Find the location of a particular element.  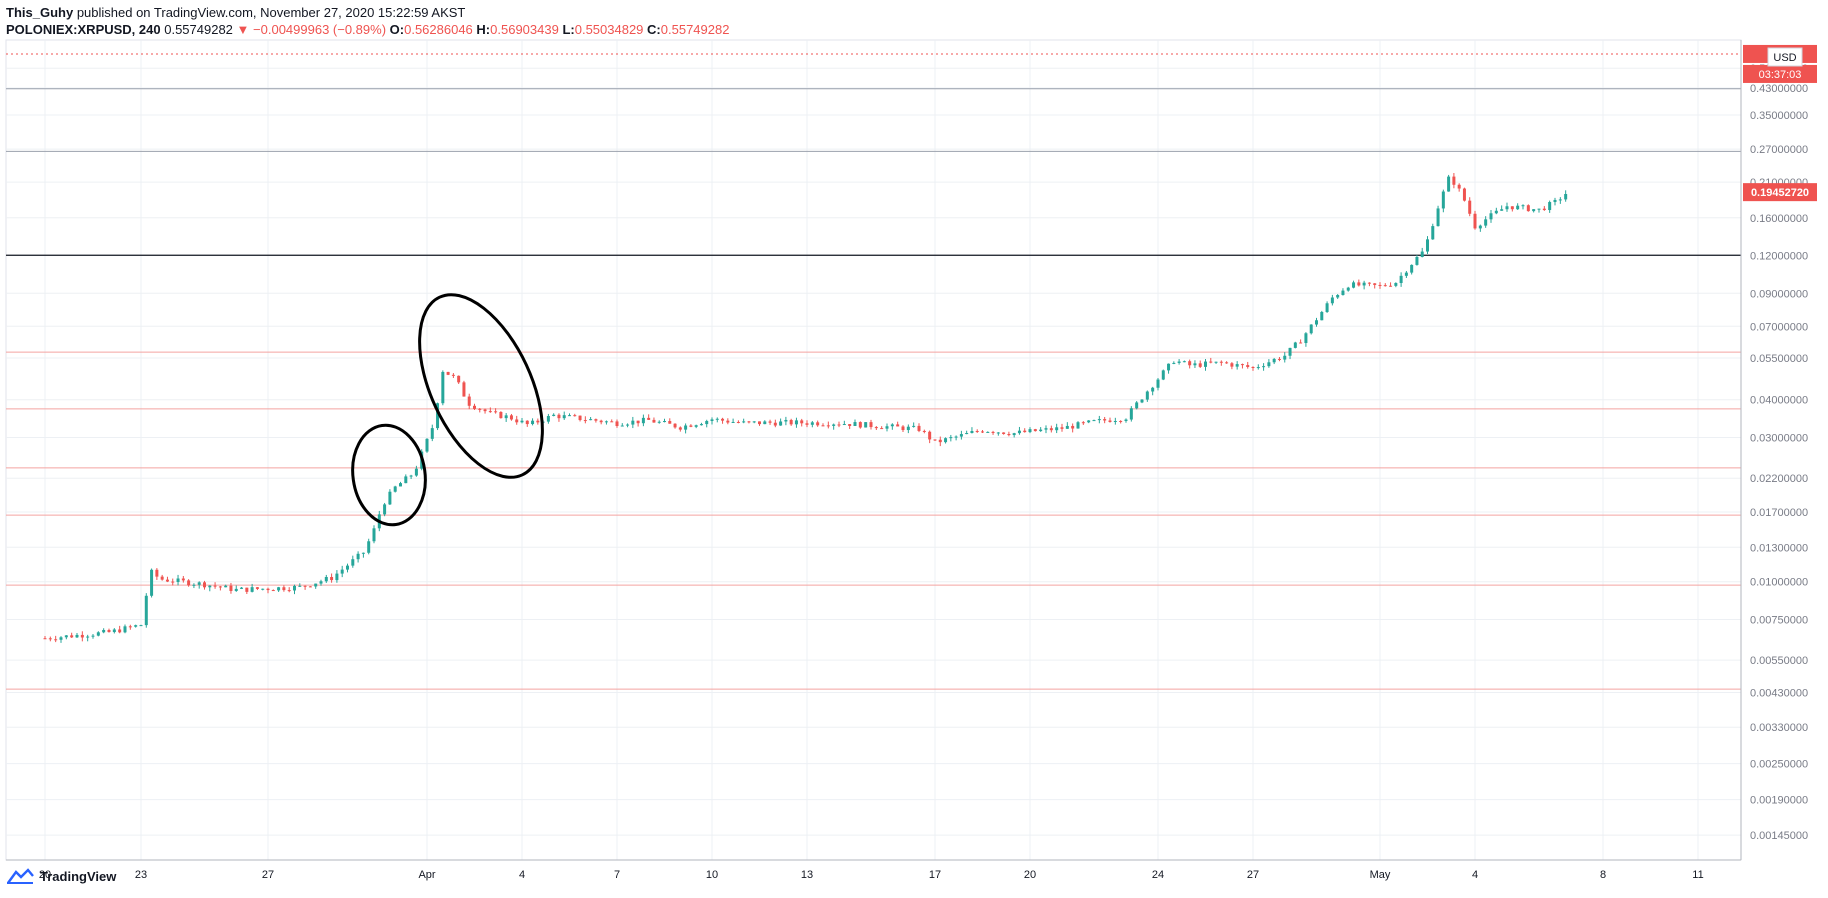

y-tick-label: 0.04000000 is located at coordinates (1779, 401).